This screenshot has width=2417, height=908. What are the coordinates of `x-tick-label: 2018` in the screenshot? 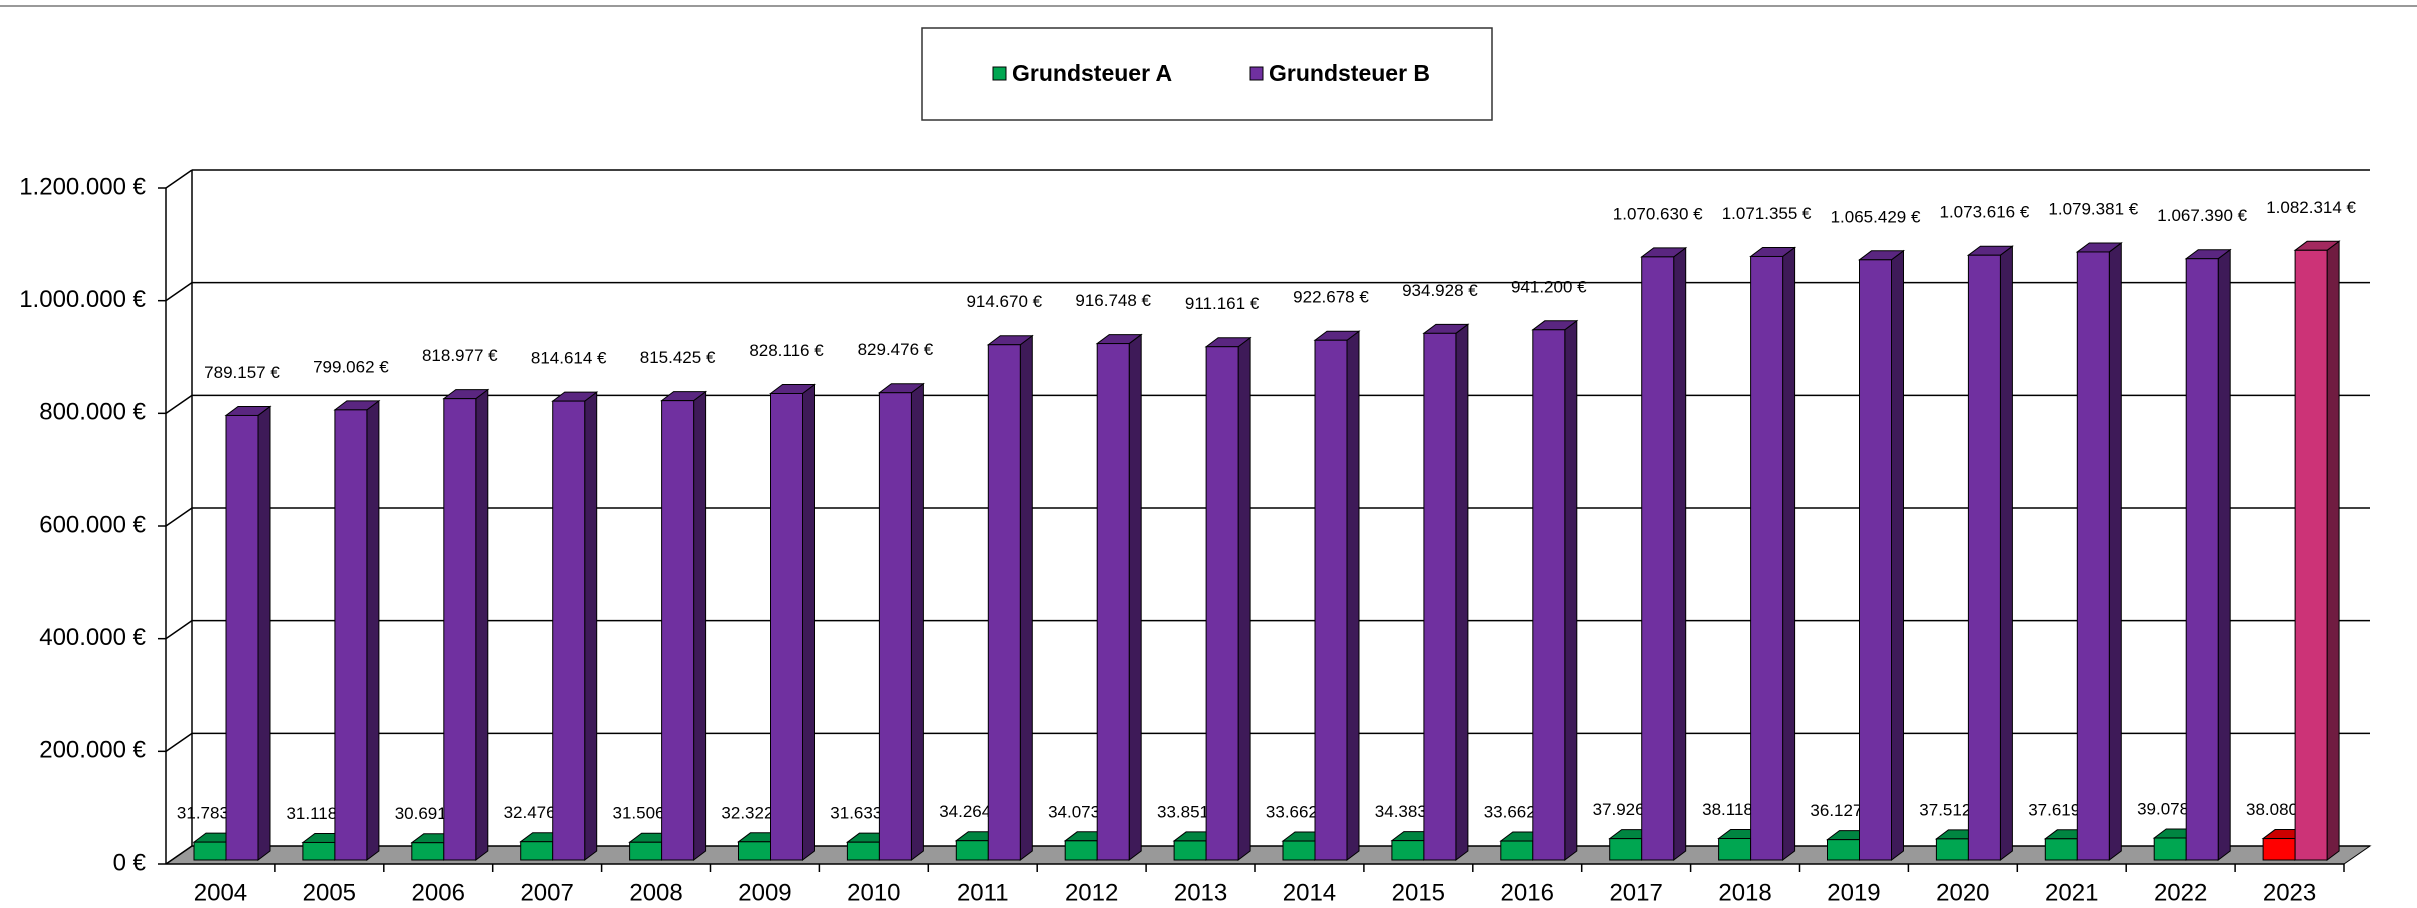 It's located at (1744, 892).